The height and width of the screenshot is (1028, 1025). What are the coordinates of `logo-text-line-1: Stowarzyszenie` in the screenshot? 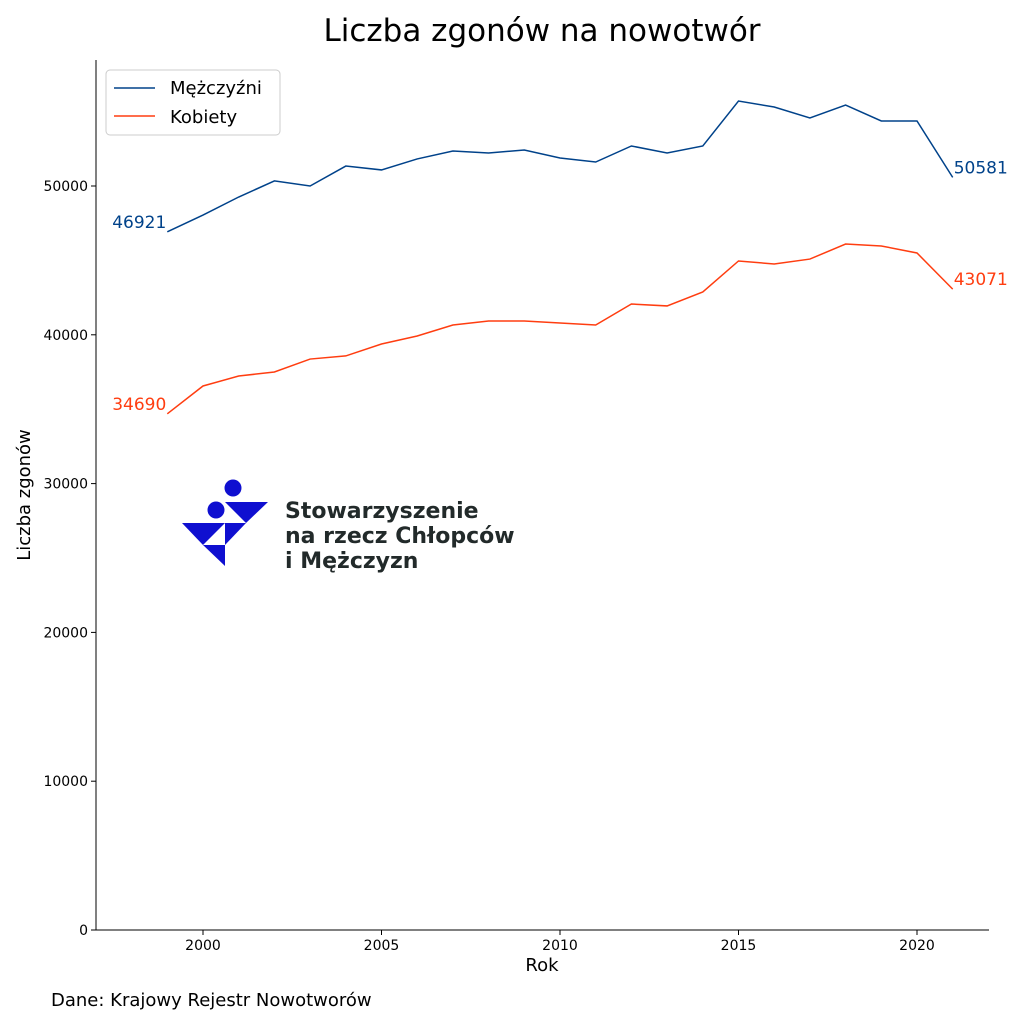 It's located at (382, 511).